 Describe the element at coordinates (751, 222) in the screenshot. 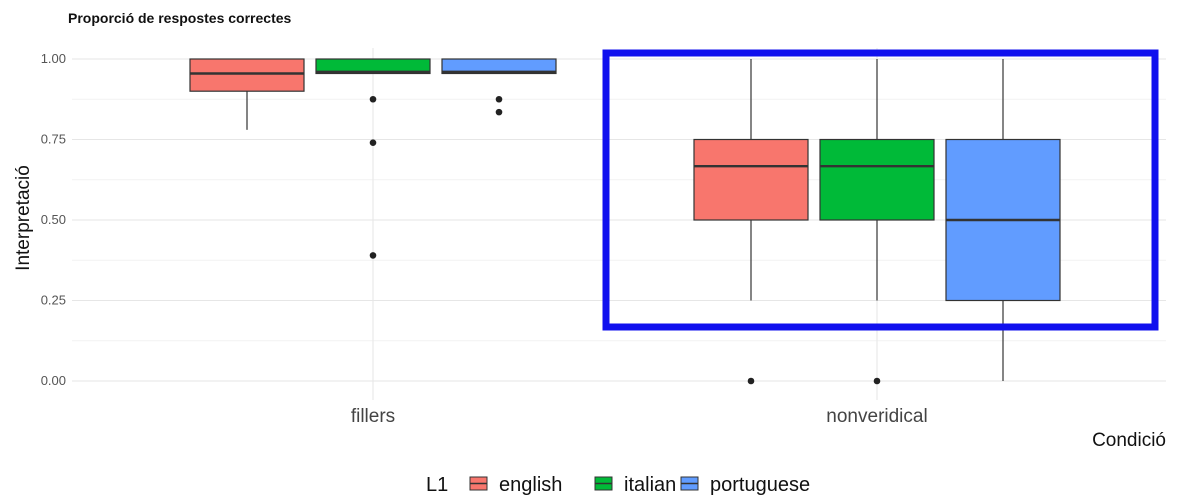

I see `box-english-nonveridical` at that location.